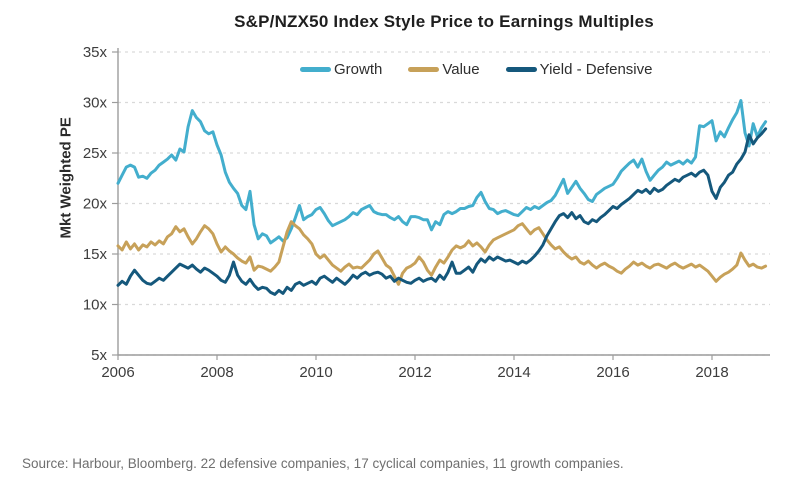  Describe the element at coordinates (99, 355) in the screenshot. I see `y-tick-label-5x: 5x` at that location.